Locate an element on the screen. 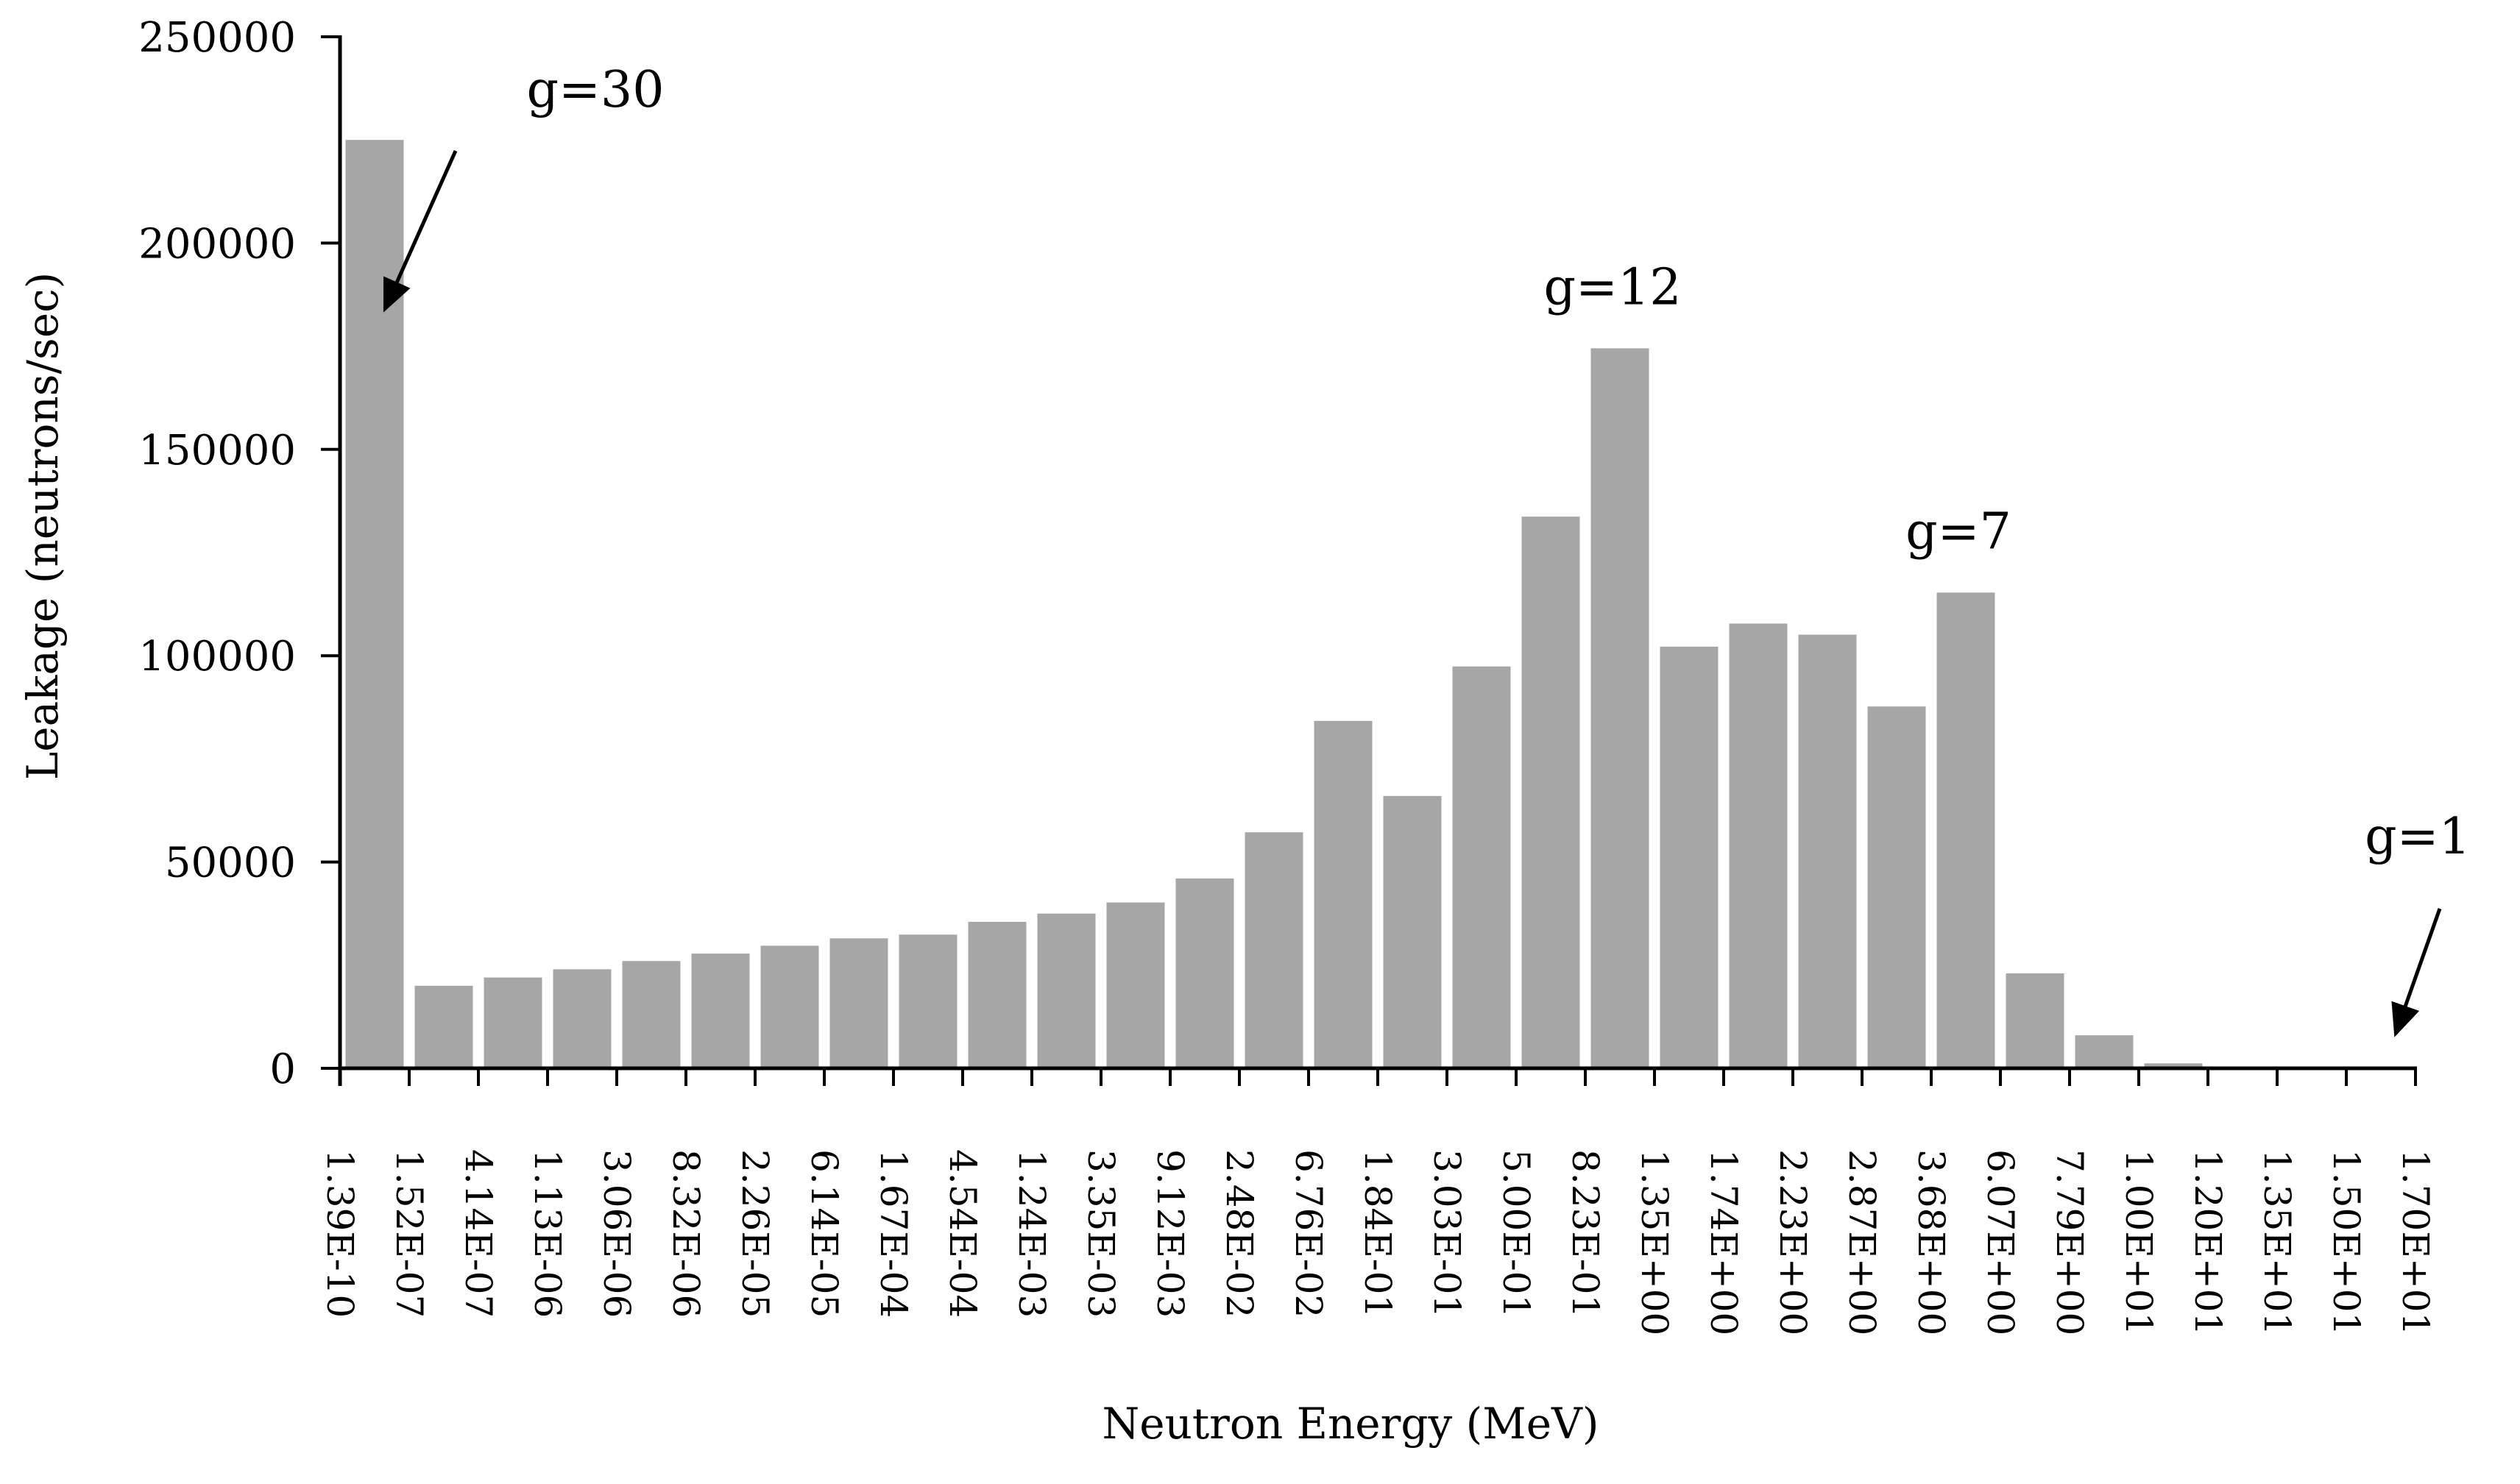 The width and height of the screenshot is (2520, 1484). annotation-label: g=7 is located at coordinates (1958, 532).